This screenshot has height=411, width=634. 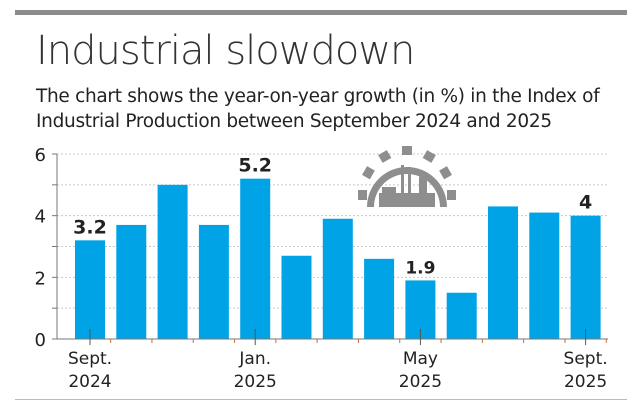 I want to click on x-tick-label: 2024, so click(x=89, y=382).